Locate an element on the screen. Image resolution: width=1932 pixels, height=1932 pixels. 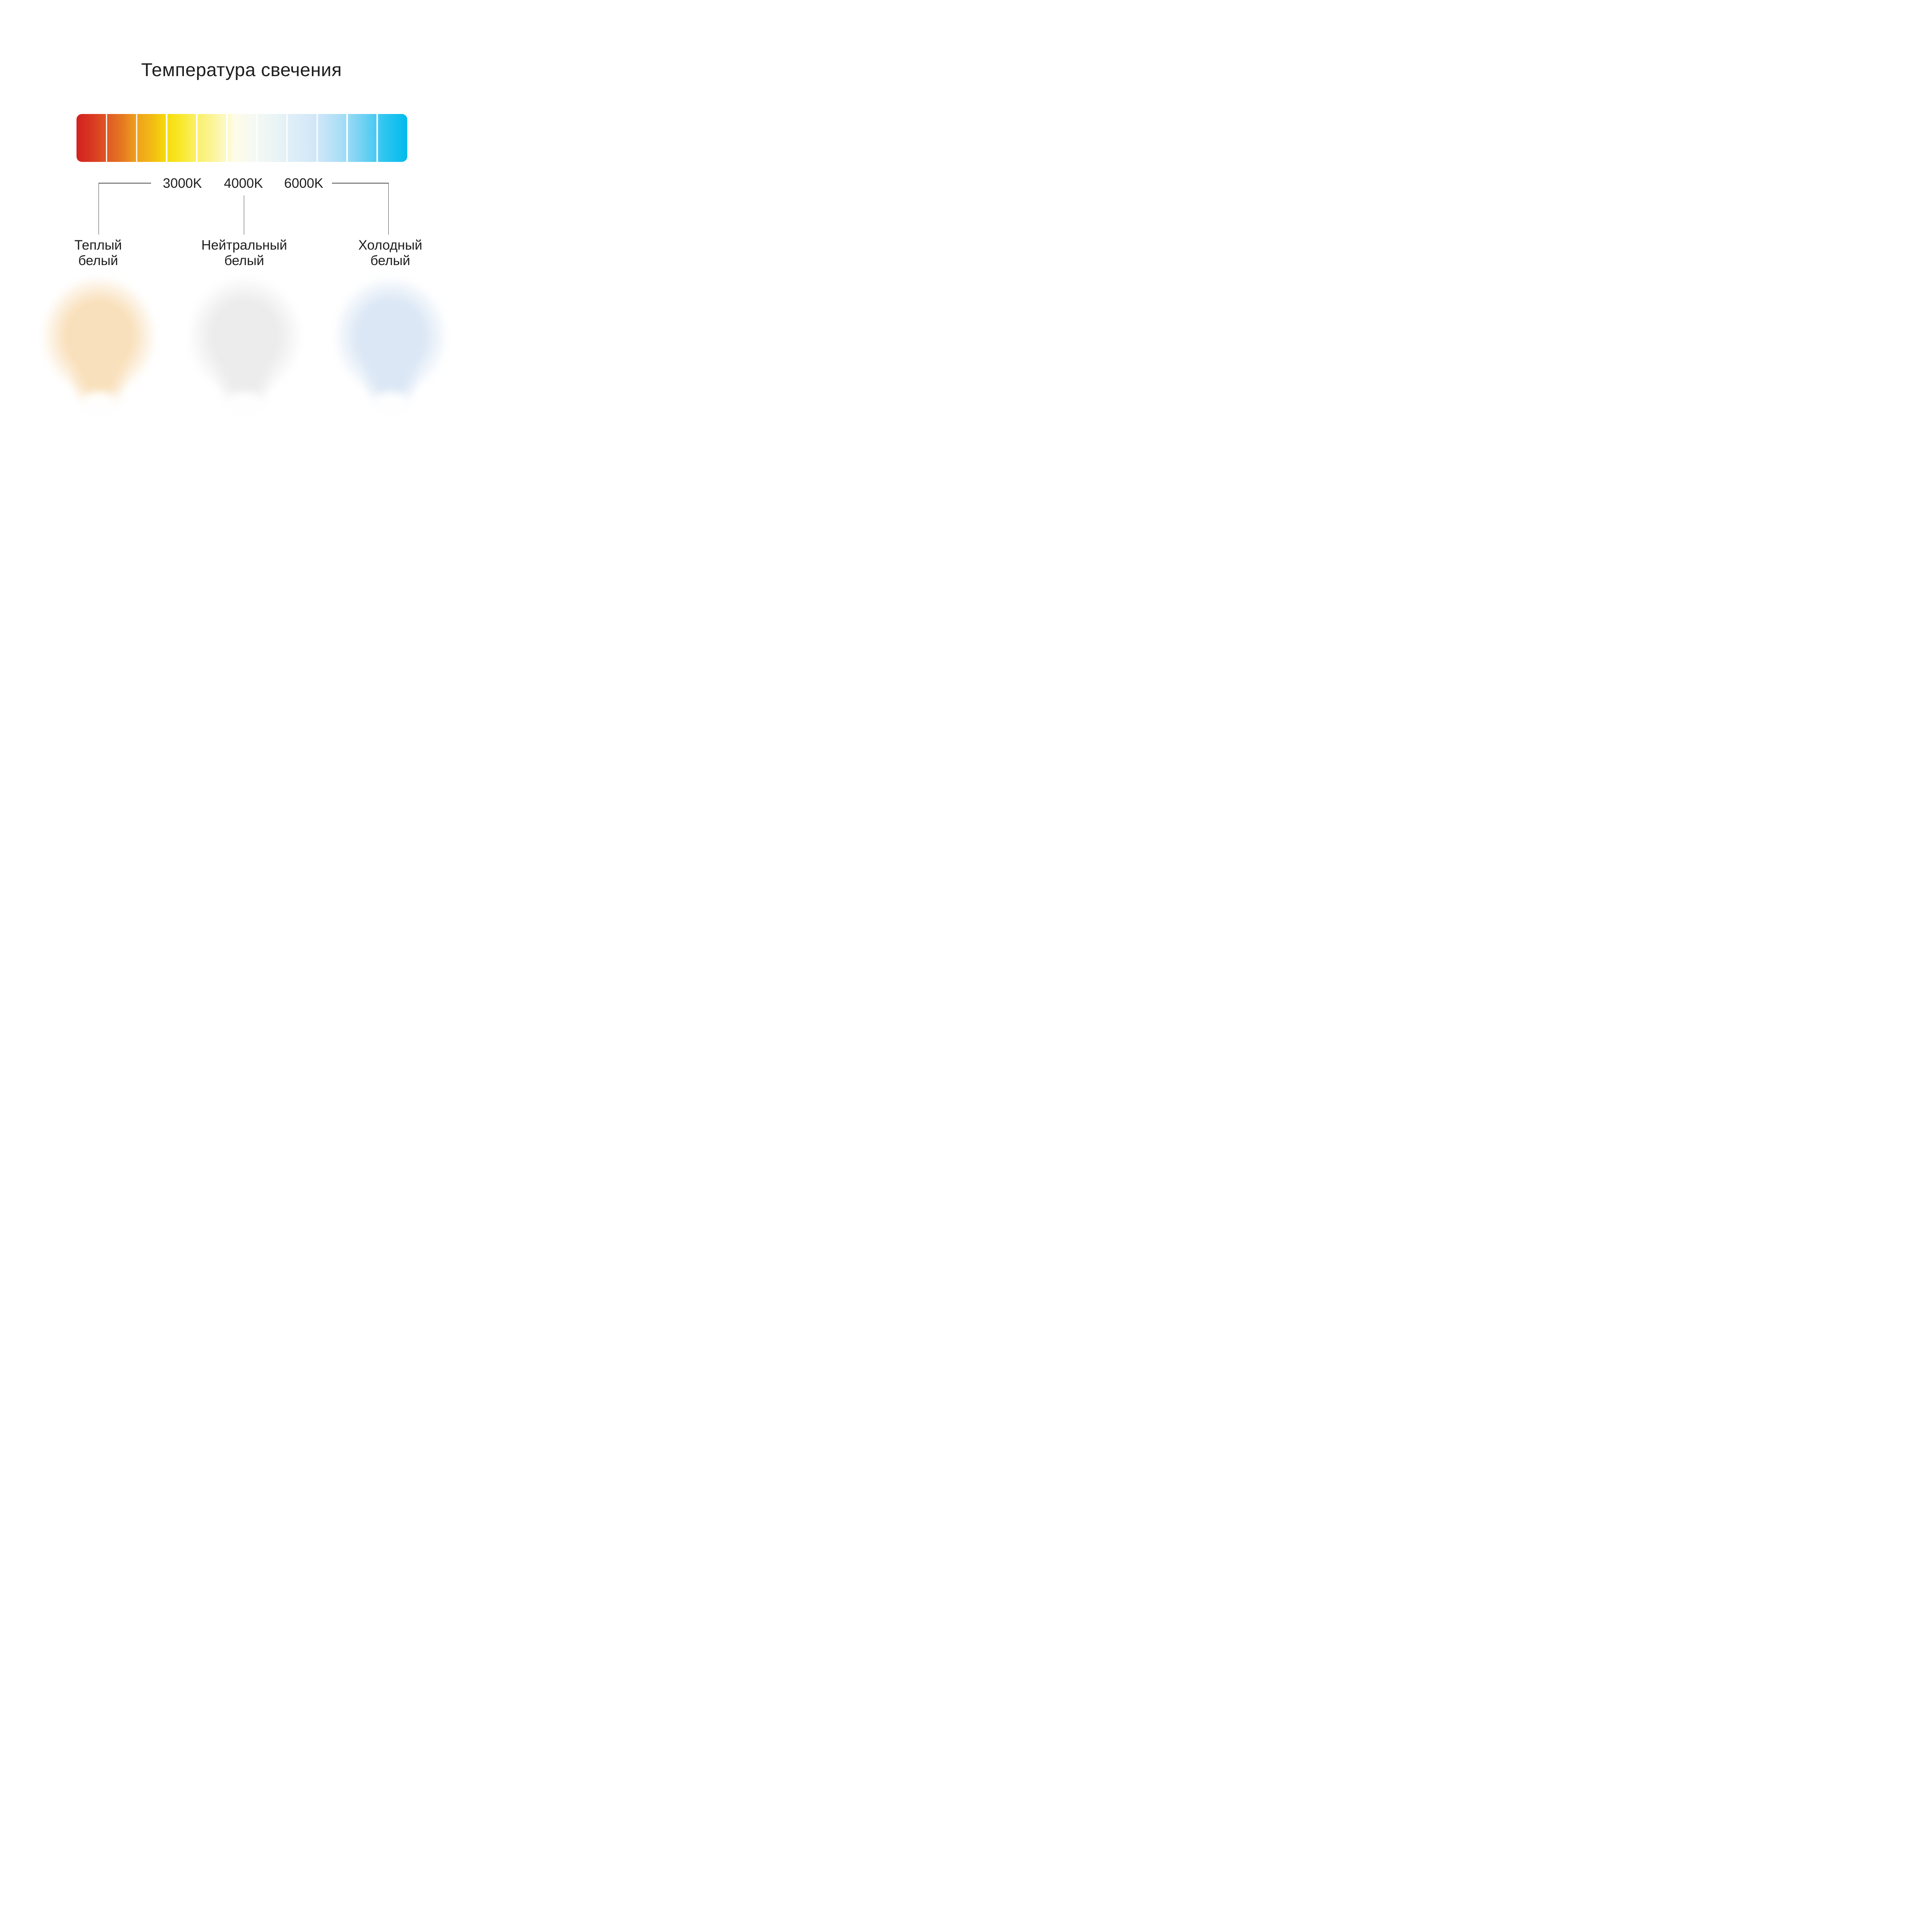
page-title: Температура свечения is located at coordinates (241, 70).